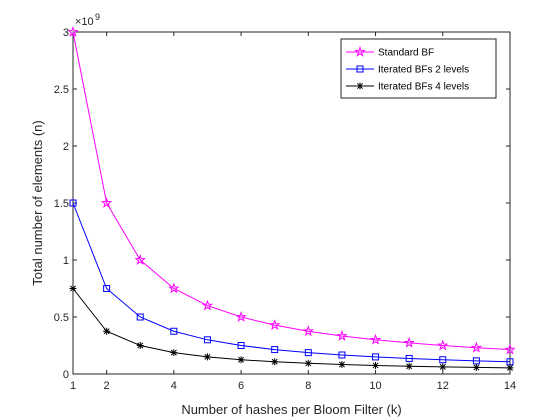 The image size is (560, 420). What do you see at coordinates (423, 87) in the screenshot?
I see `legend-label: Iterated BFs 4 levels` at bounding box center [423, 87].